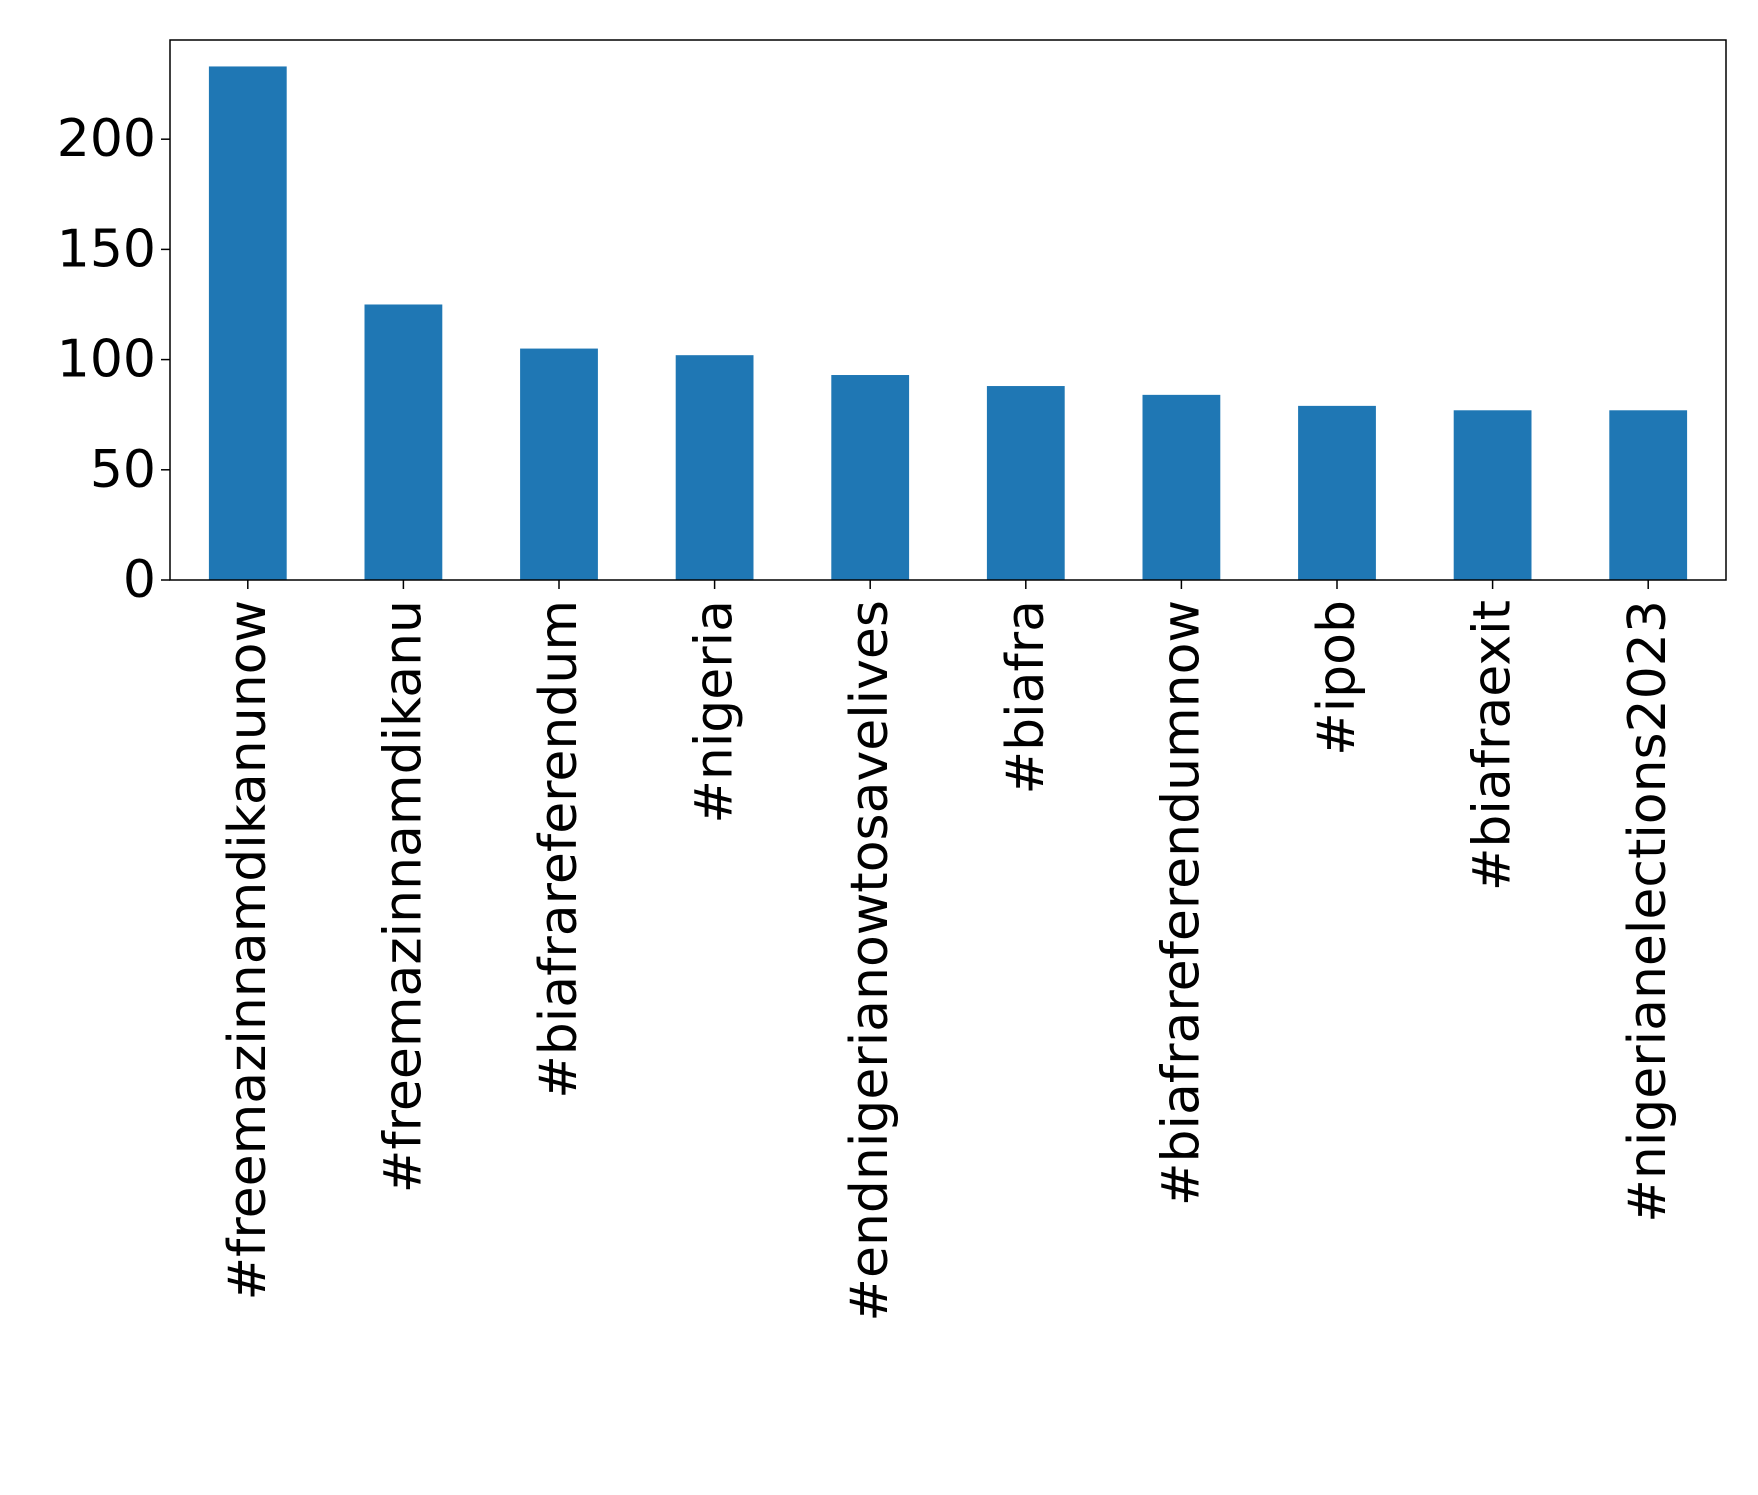 Image resolution: width=1758 pixels, height=1495 pixels. What do you see at coordinates (106, 249) in the screenshot?
I see `y-tick-label-3: 150` at bounding box center [106, 249].